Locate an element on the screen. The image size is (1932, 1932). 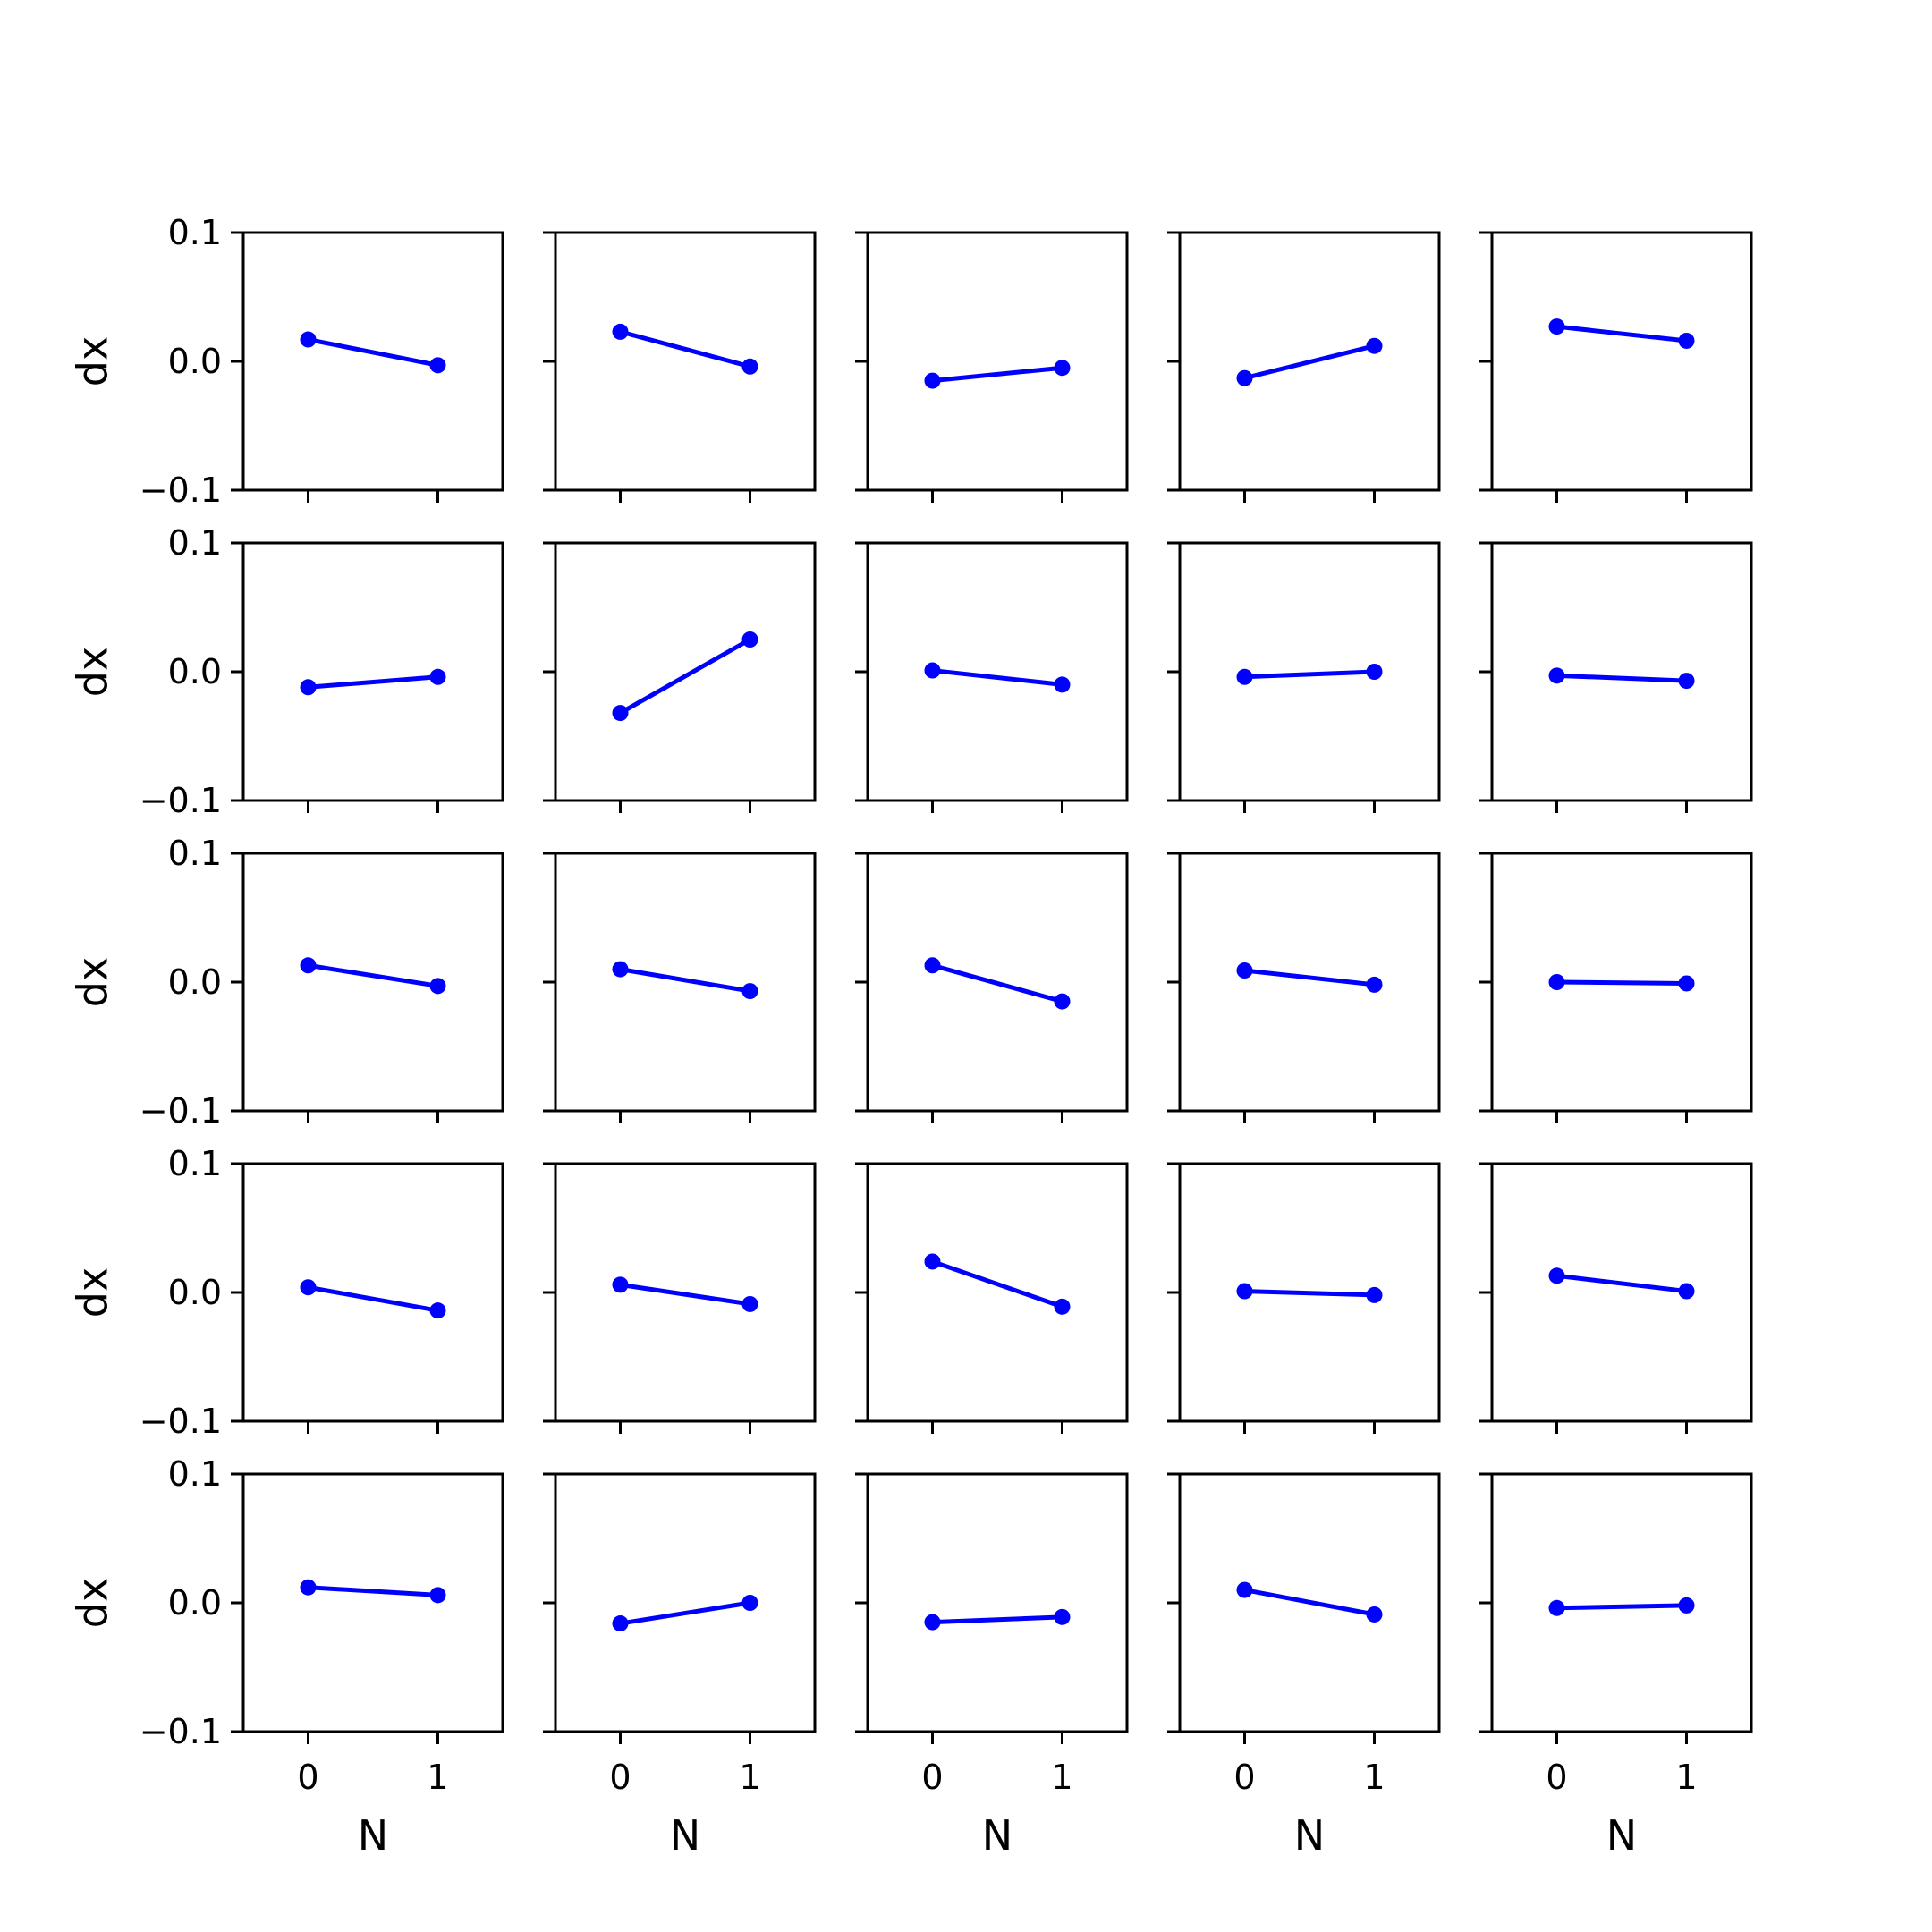
subplot-r1-c2 is located at coordinates (680, 367).